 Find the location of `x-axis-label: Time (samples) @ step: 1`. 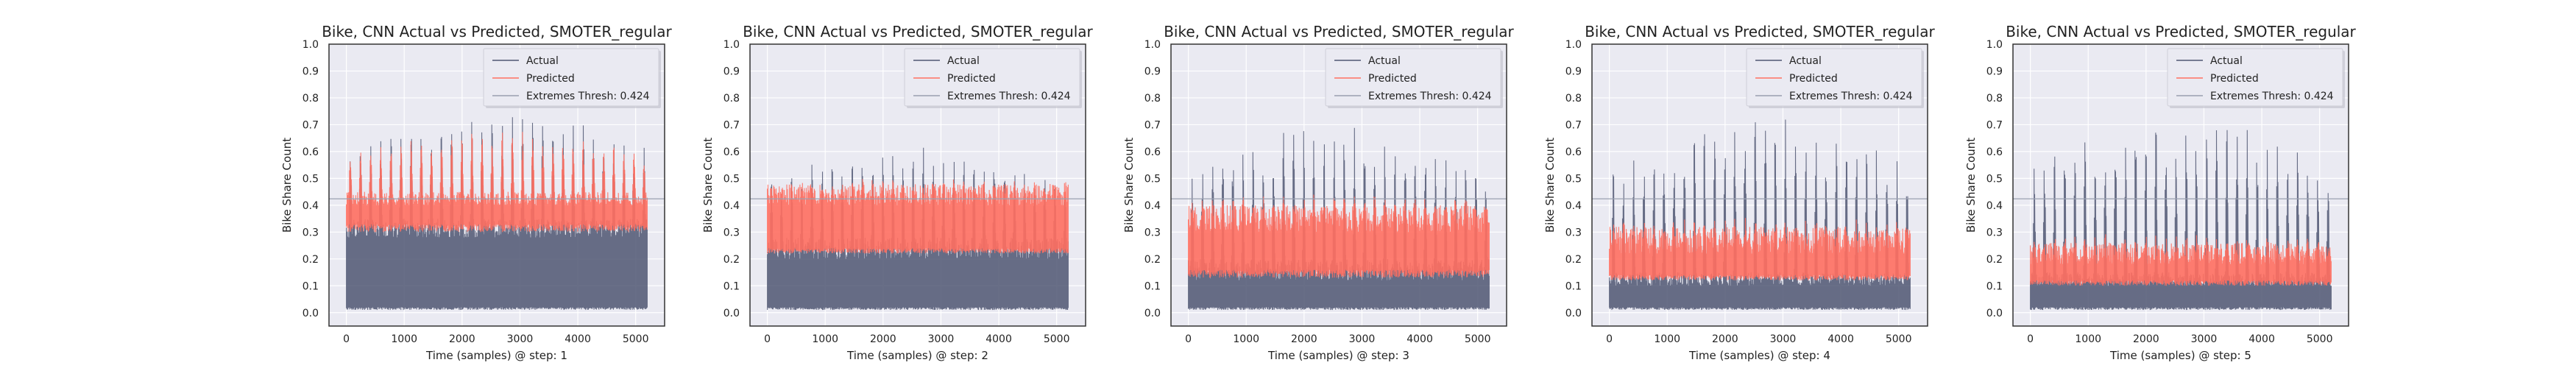

x-axis-label: Time (samples) @ step: 1 is located at coordinates (496, 355).